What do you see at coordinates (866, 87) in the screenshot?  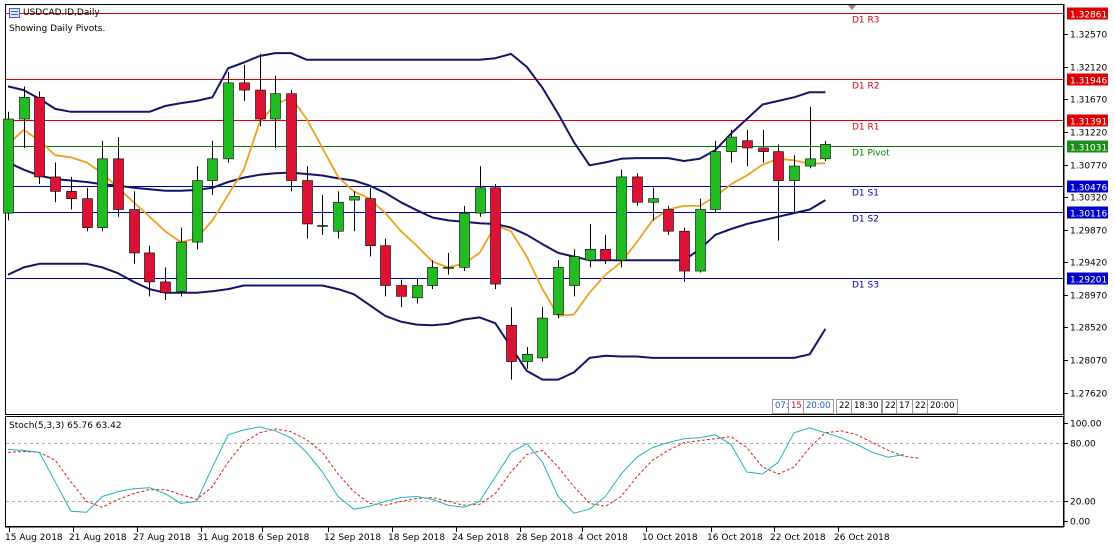 I see `pivot-label-1: D1 R2` at bounding box center [866, 87].